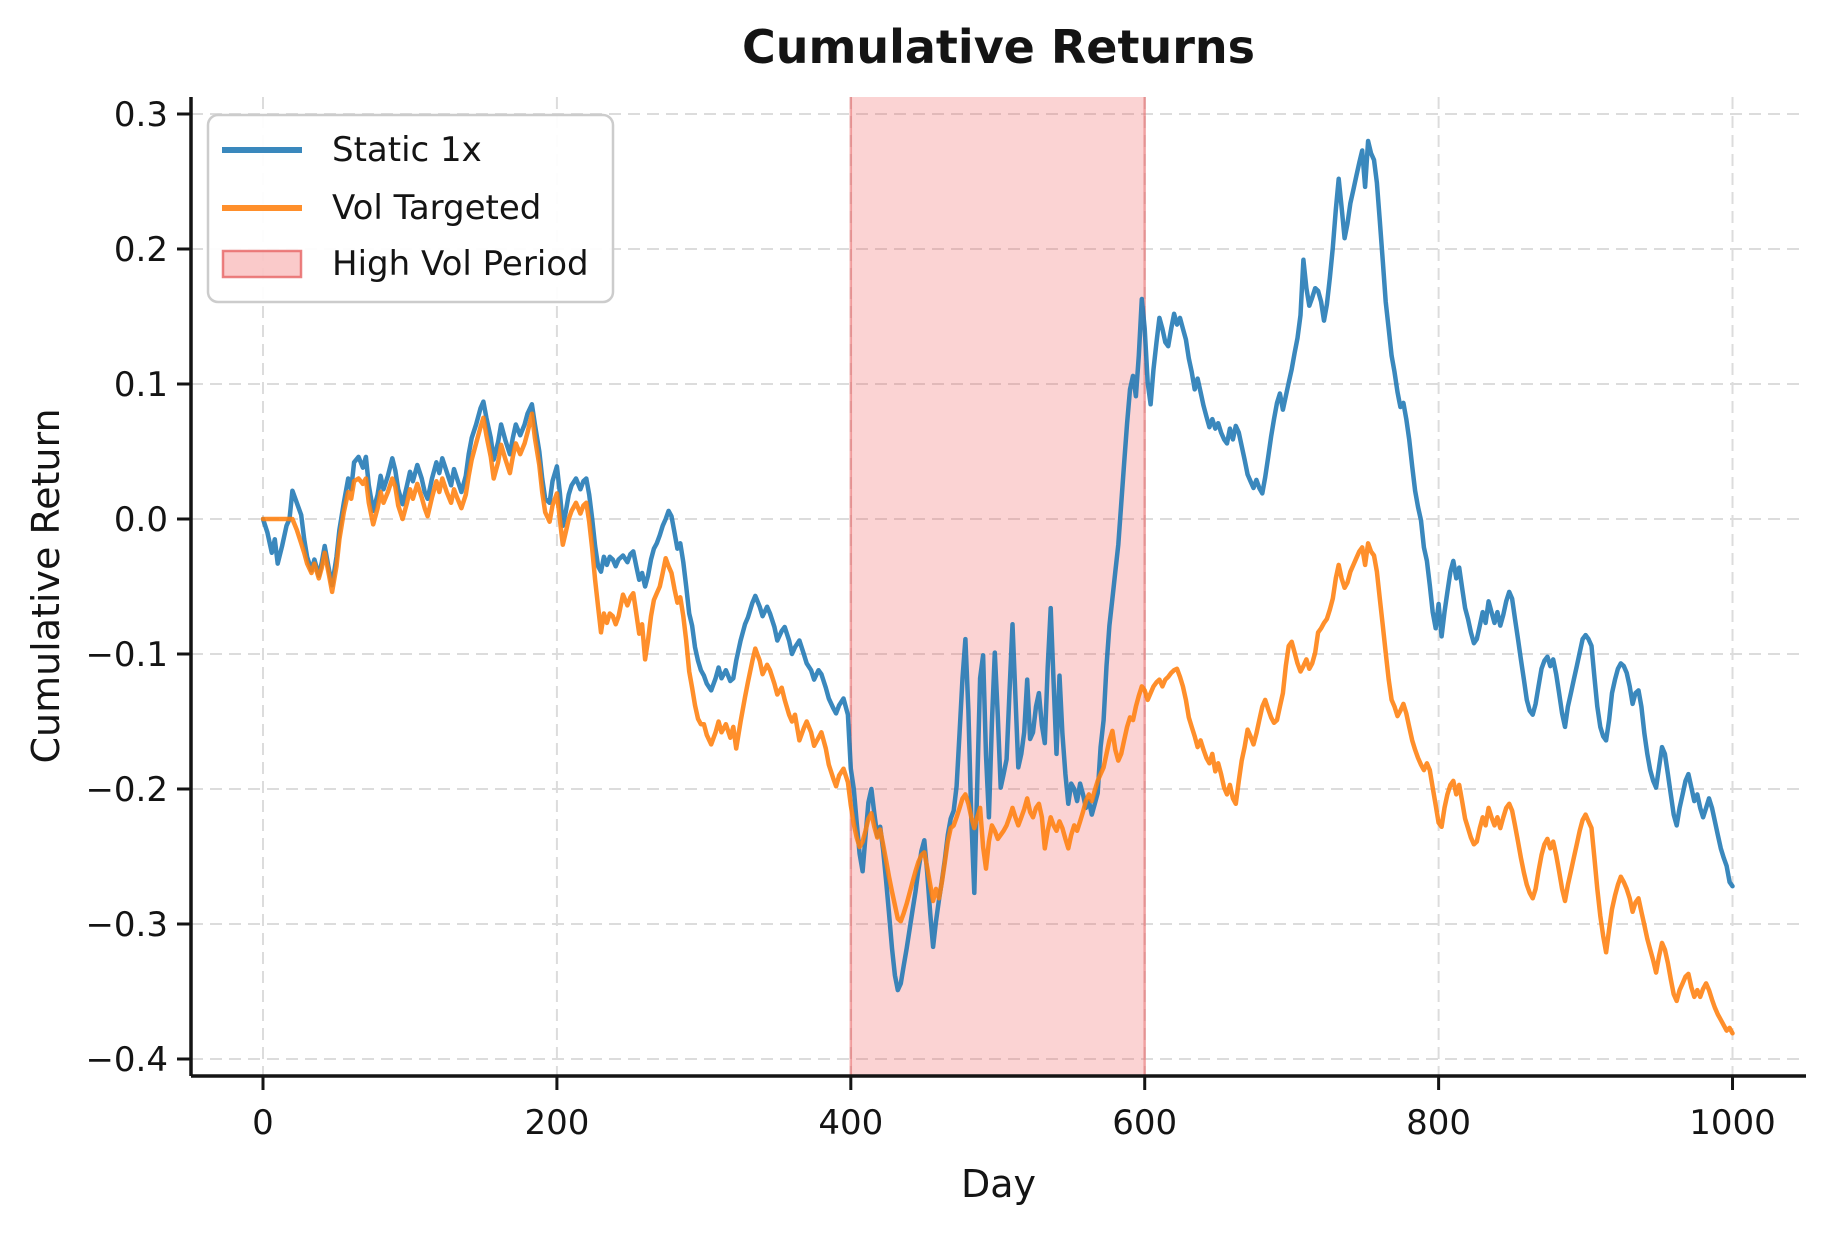  What do you see at coordinates (407, 150) in the screenshot?
I see `legend-label: Static 1x` at bounding box center [407, 150].